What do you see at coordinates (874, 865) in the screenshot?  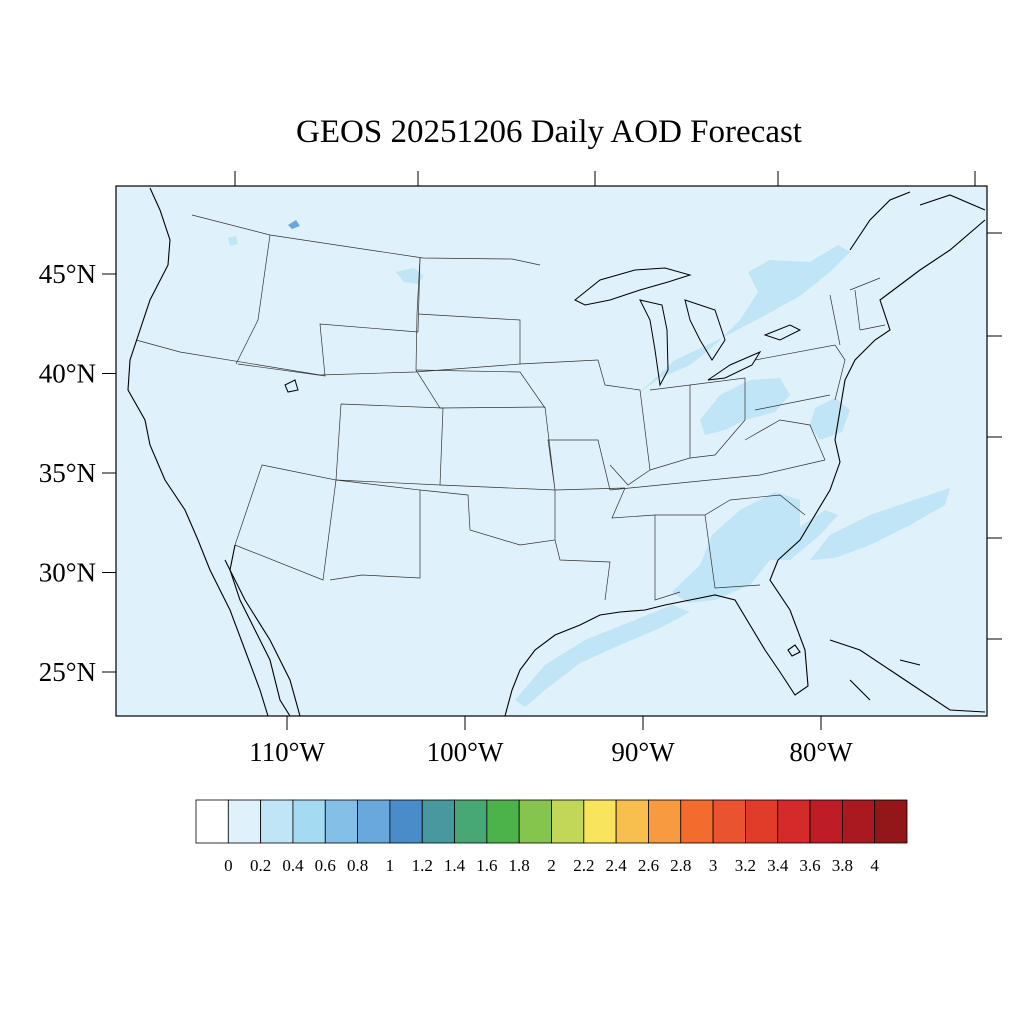 I see `colorbar-label: 4` at bounding box center [874, 865].